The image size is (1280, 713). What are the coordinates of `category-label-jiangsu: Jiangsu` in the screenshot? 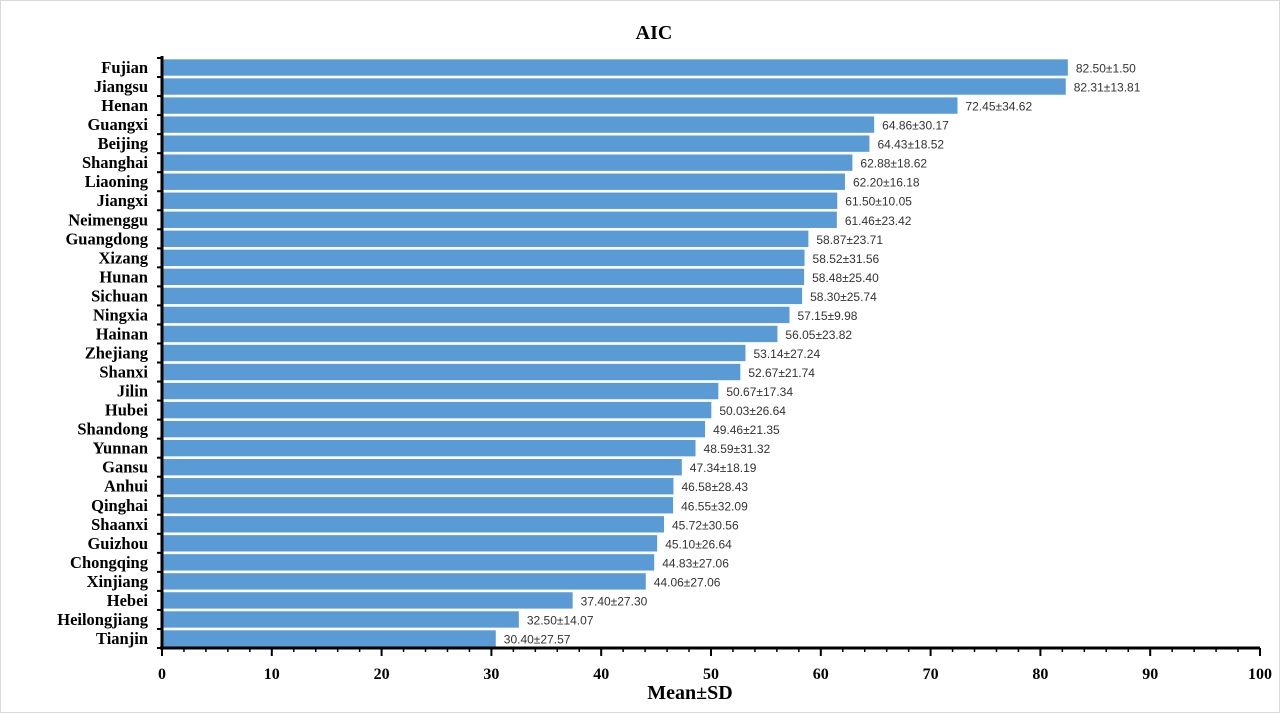 It's located at (121, 86).